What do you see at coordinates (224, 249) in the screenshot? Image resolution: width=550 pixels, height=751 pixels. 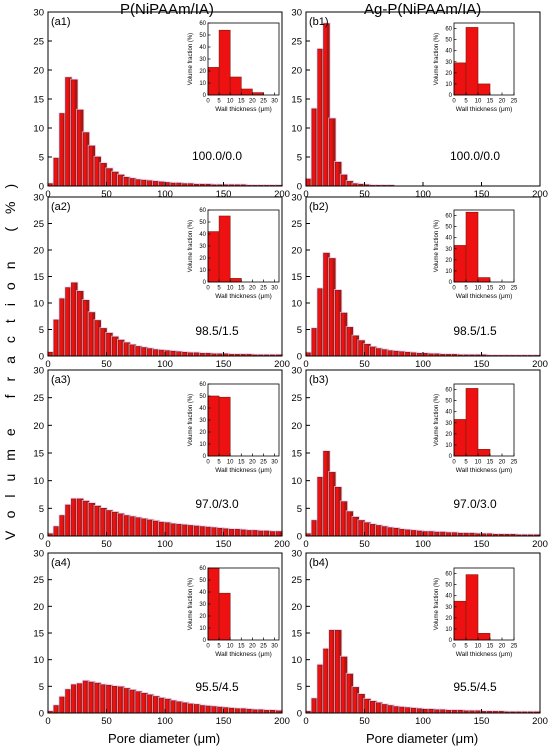 I see `inset-bar` at bounding box center [224, 249].